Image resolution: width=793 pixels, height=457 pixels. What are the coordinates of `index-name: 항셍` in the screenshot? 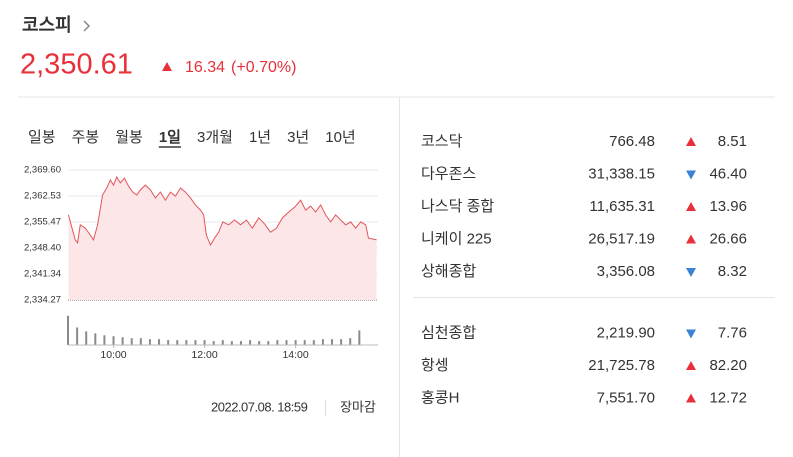 It's located at (435, 365).